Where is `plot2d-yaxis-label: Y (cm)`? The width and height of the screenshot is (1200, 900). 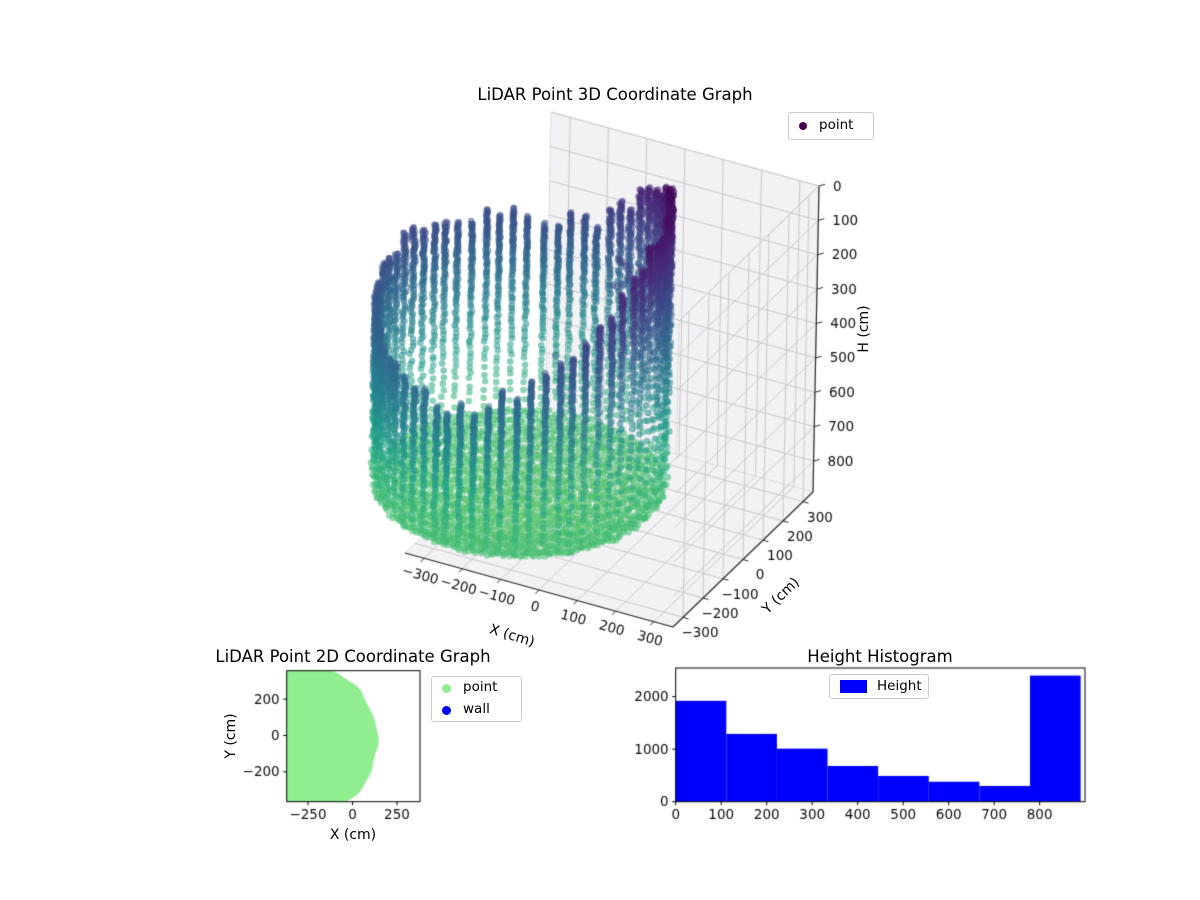 plot2d-yaxis-label: Y (cm) is located at coordinates (231, 736).